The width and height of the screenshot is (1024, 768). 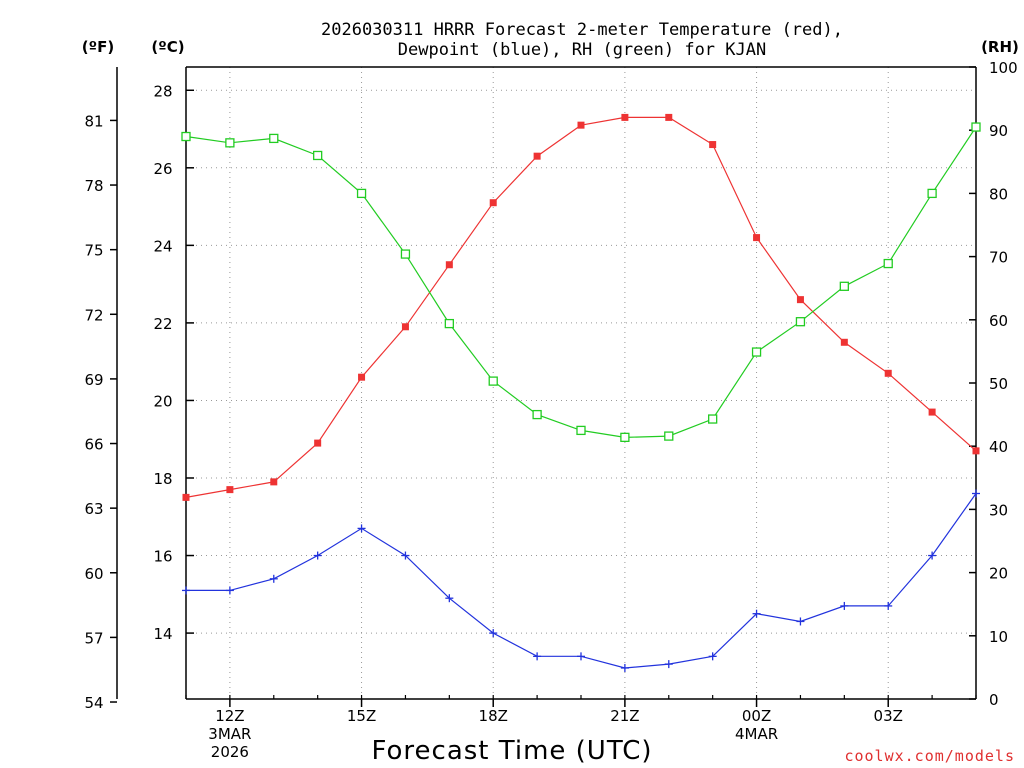 What do you see at coordinates (1003, 68) in the screenshot?
I see `y-tick-label-rh: 100` at bounding box center [1003, 68].